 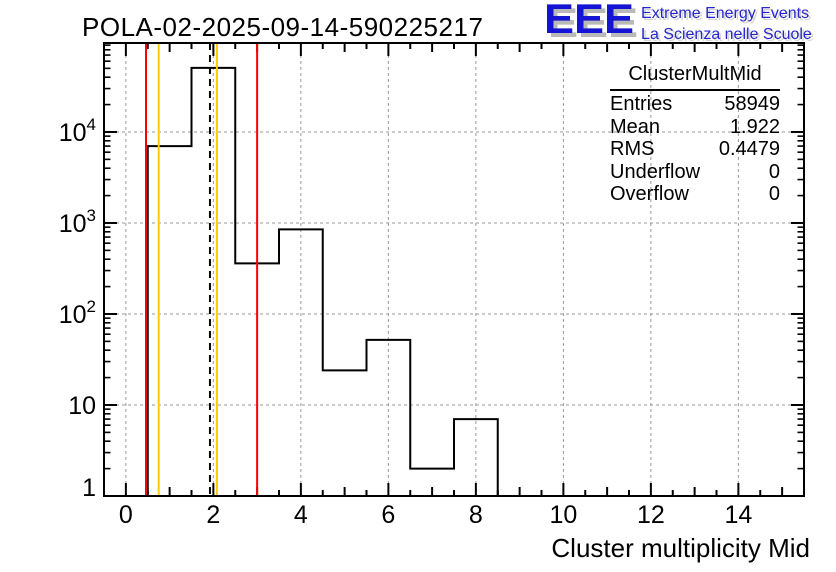 What do you see at coordinates (651, 515) in the screenshot?
I see `x-tick-label-12: 12` at bounding box center [651, 515].